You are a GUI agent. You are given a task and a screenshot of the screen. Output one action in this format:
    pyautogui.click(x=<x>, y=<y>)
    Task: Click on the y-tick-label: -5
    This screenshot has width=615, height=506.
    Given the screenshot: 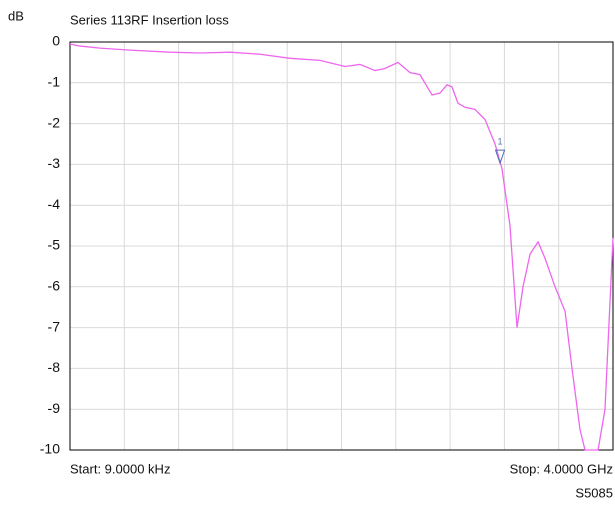 What is the action you would take?
    pyautogui.click(x=54, y=245)
    